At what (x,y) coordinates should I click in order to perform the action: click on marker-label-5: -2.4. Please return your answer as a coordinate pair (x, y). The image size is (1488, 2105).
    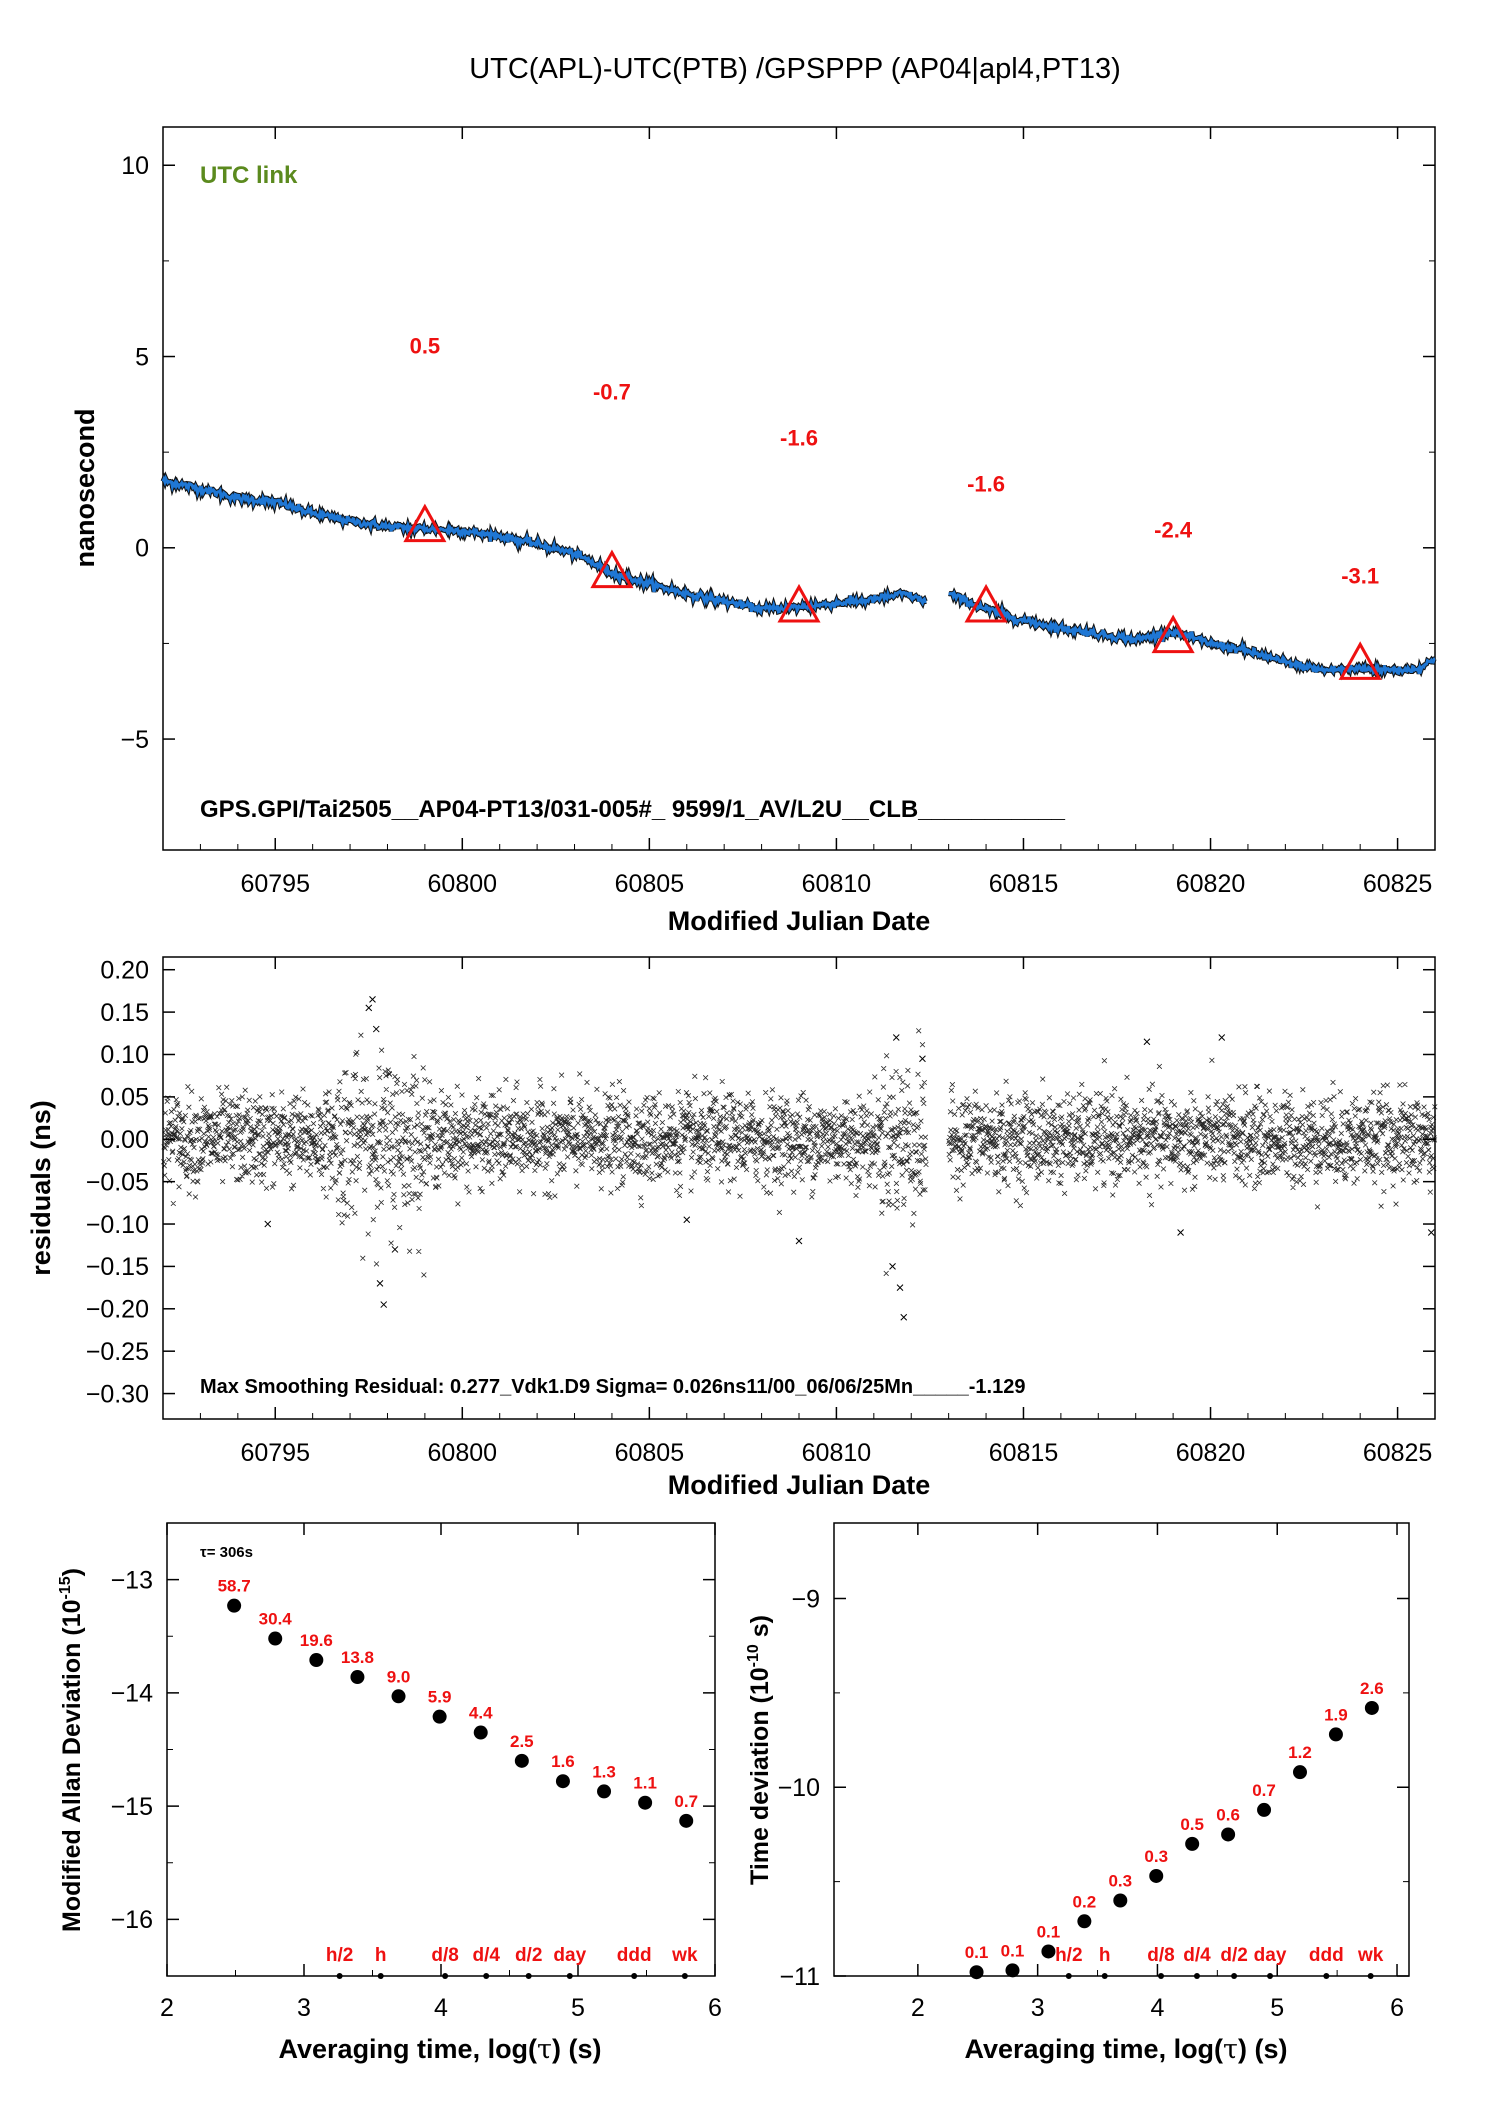
    Looking at the image, I should click on (1173, 530).